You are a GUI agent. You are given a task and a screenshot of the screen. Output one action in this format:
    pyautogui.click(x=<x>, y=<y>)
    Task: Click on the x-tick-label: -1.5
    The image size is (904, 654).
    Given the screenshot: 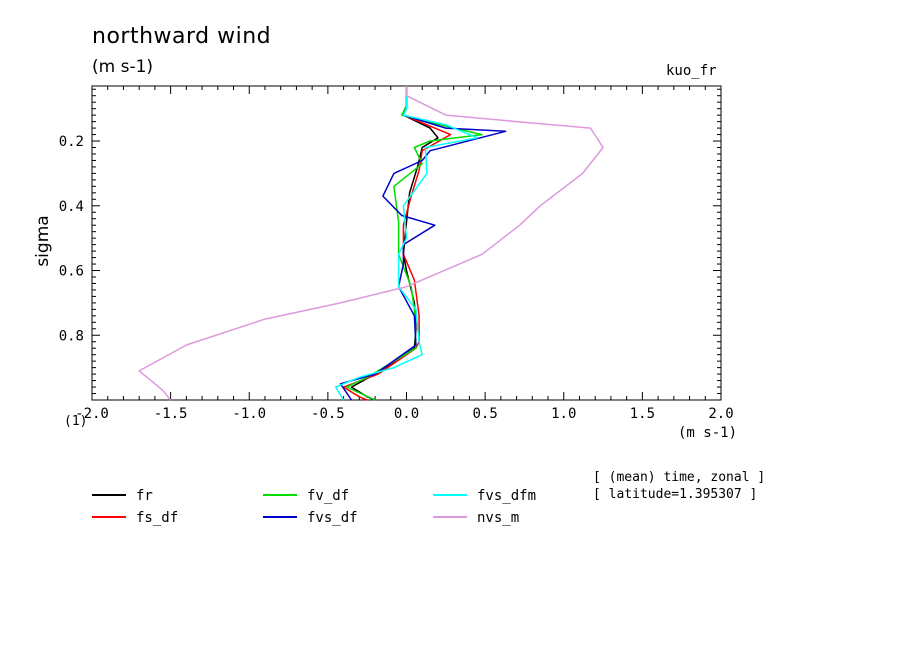 What is the action you would take?
    pyautogui.click(x=171, y=414)
    